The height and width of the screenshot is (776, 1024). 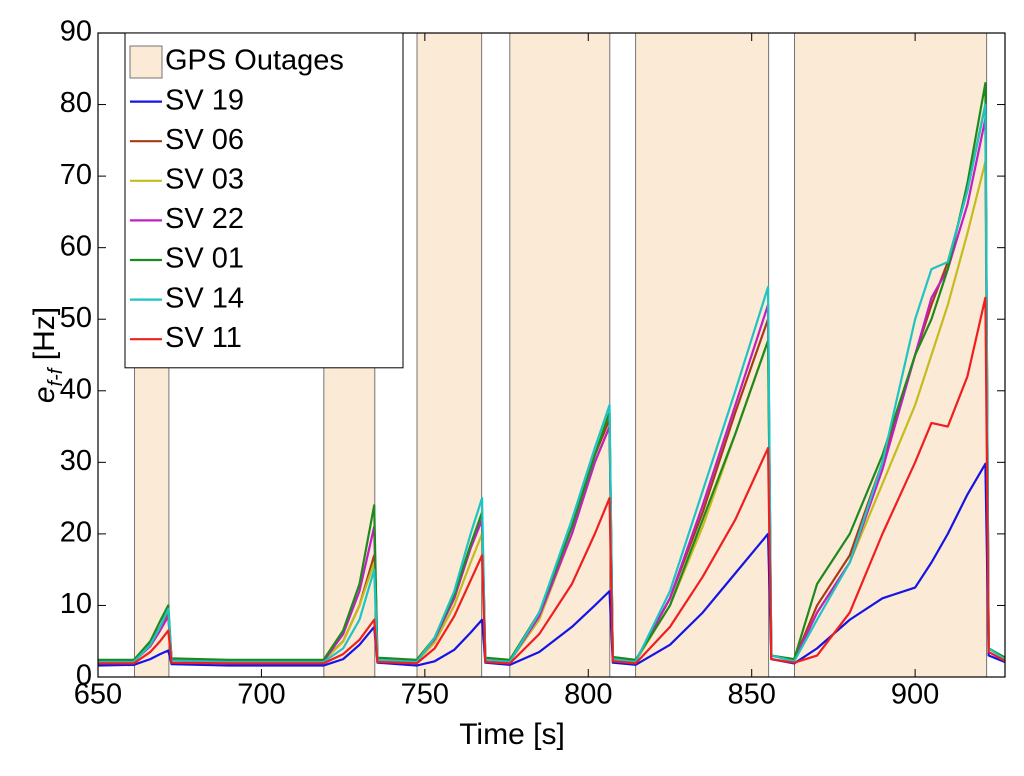 What do you see at coordinates (76, 461) in the screenshot?
I see `y-tick-label: 30` at bounding box center [76, 461].